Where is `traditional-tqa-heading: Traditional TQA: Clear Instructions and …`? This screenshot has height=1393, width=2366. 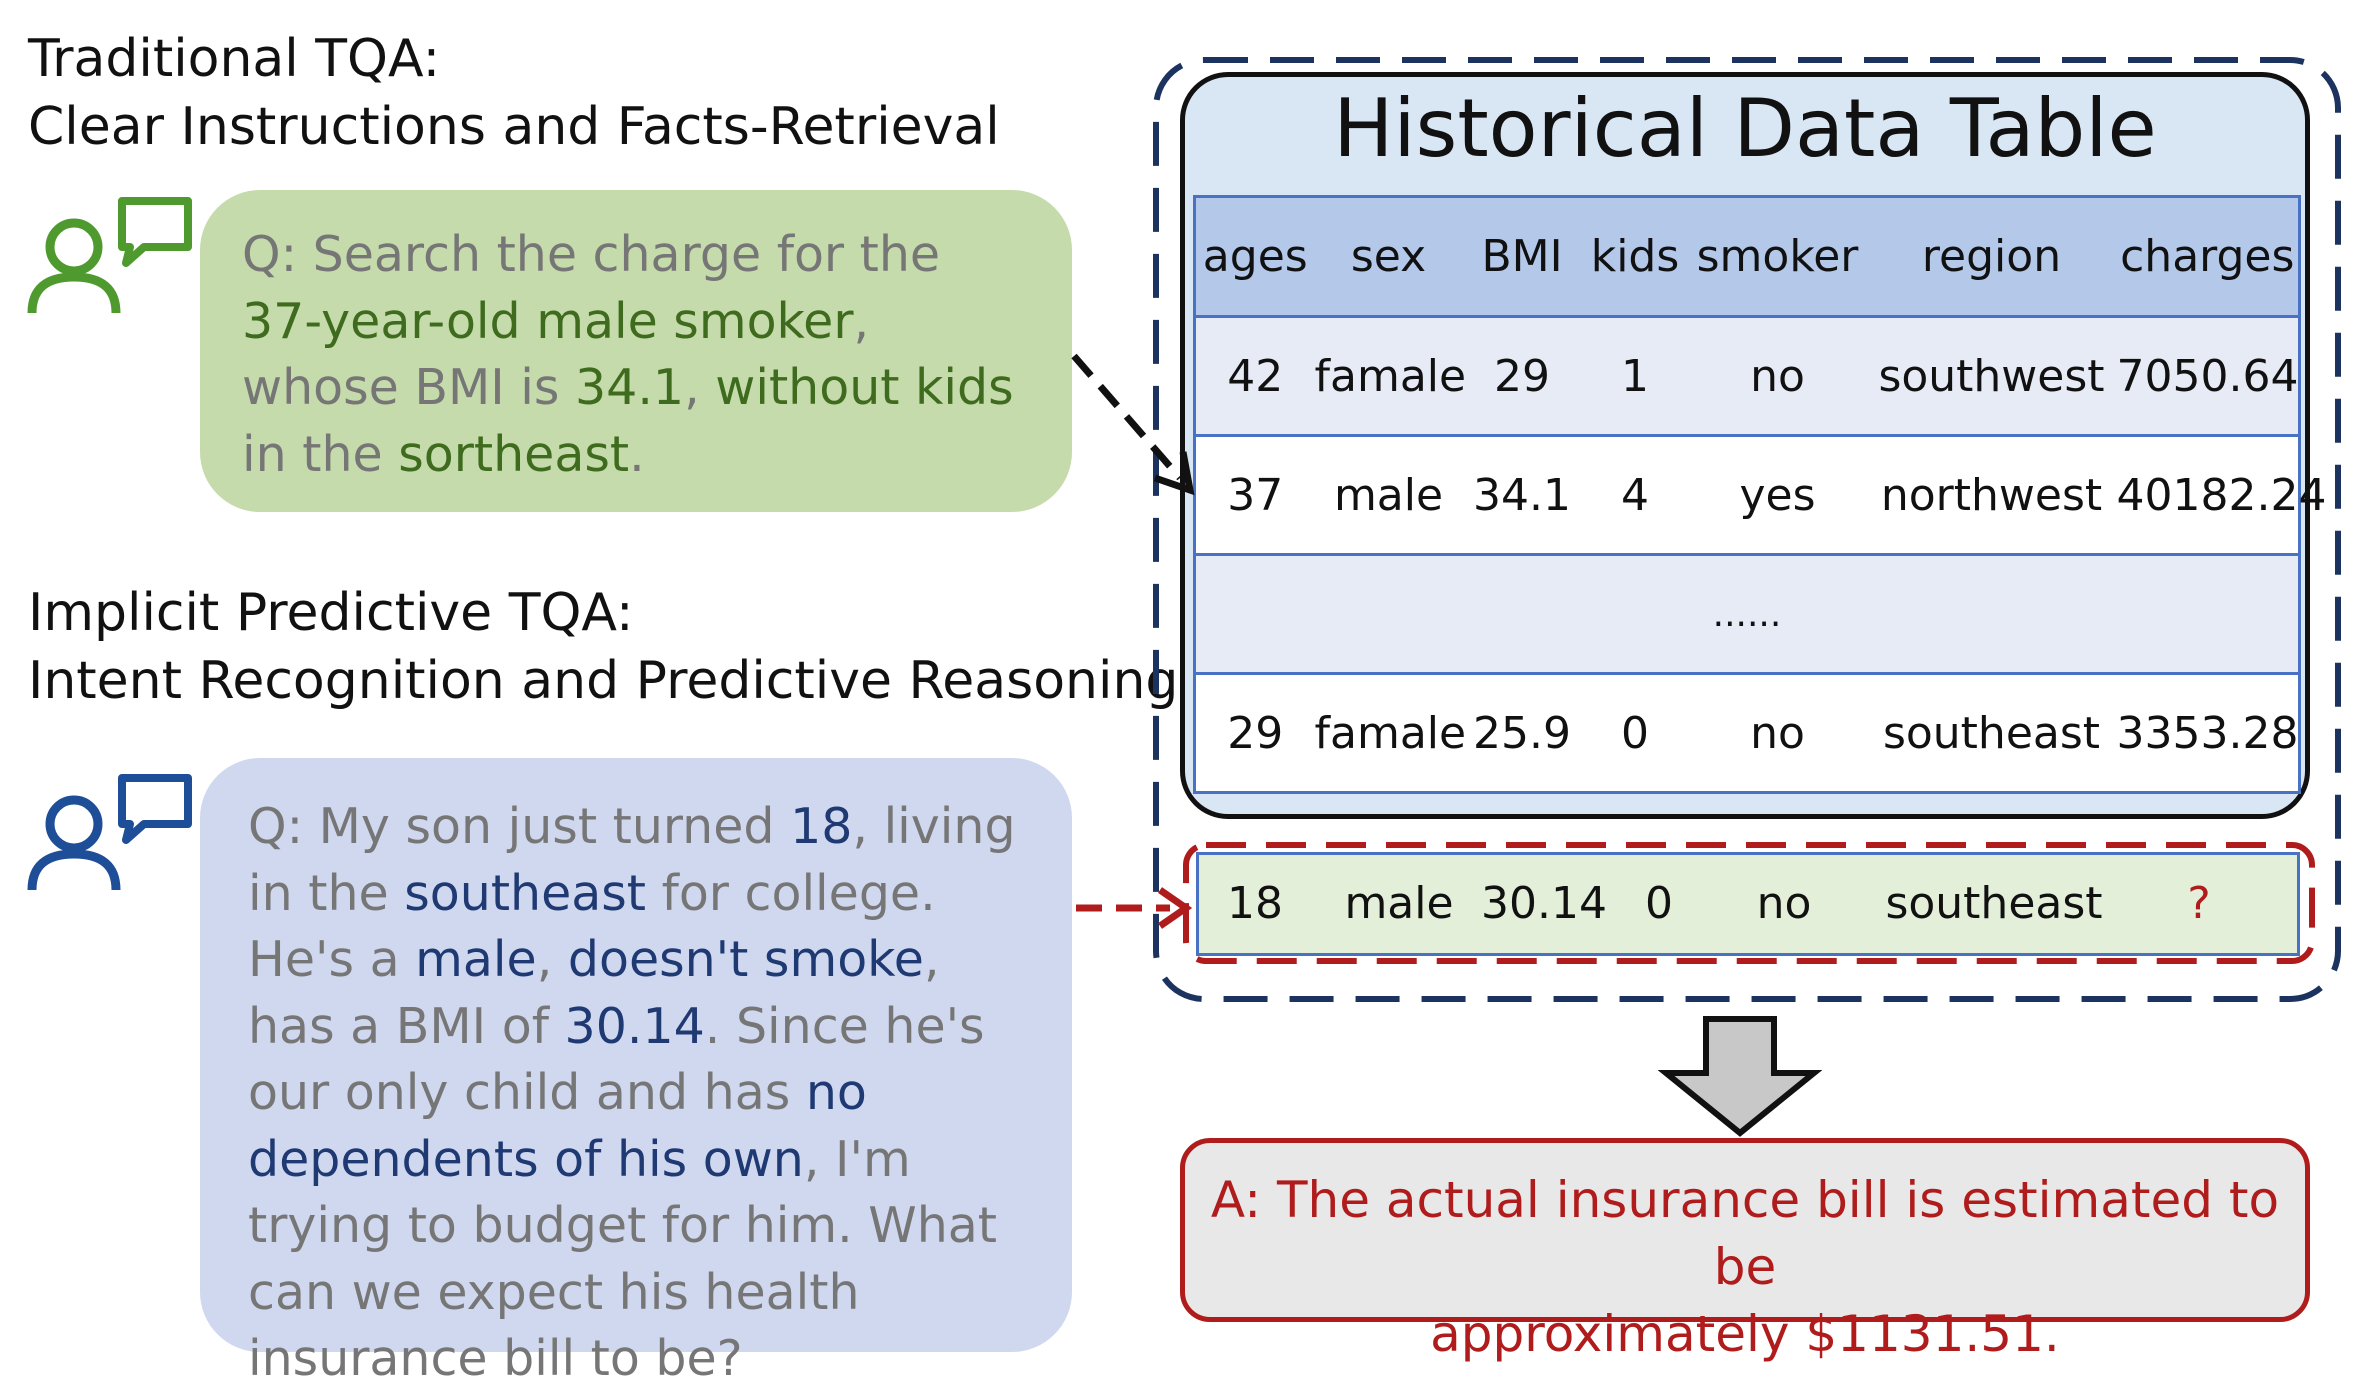 traditional-tqa-heading: Traditional TQA: Clear Instructions and … is located at coordinates (514, 93).